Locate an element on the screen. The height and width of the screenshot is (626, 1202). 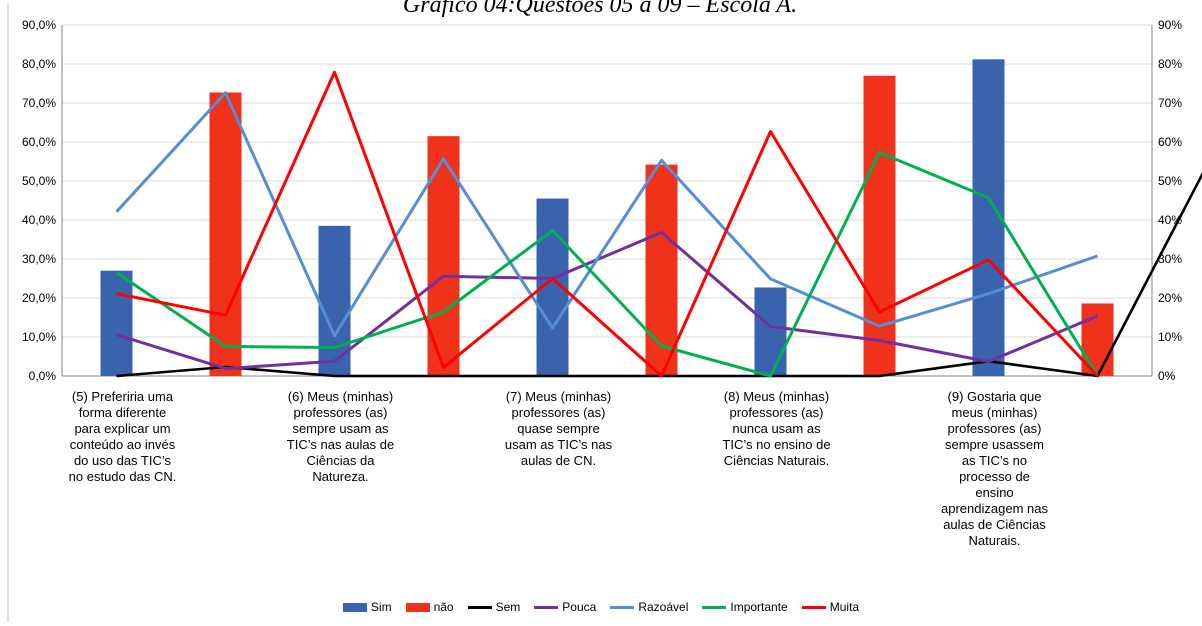
y-tick-left: 70,0% is located at coordinates (39, 103).